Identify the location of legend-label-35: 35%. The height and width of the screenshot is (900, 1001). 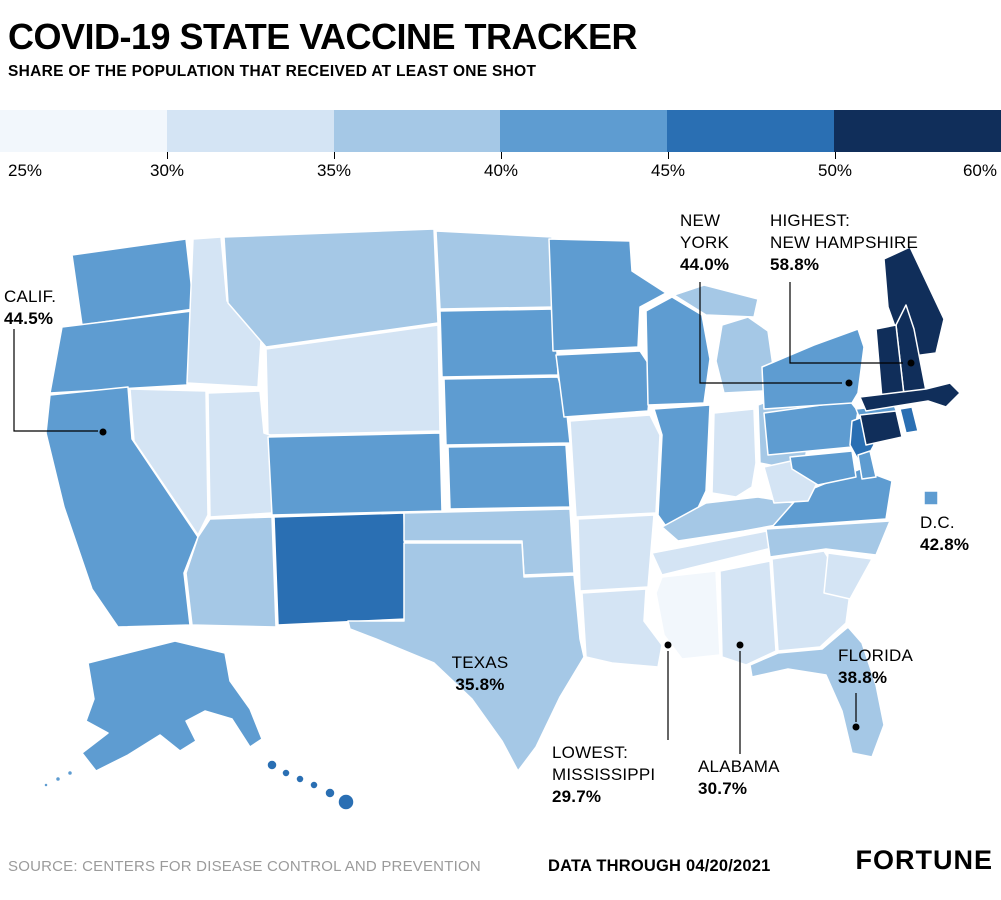
(334, 170).